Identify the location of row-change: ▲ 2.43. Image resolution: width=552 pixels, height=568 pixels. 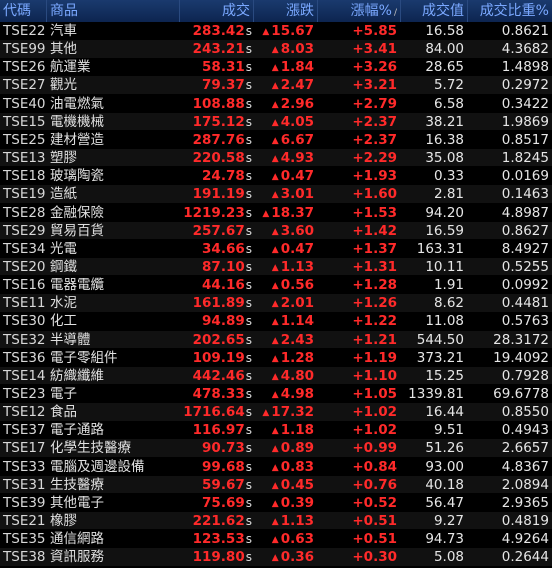
(286, 340).